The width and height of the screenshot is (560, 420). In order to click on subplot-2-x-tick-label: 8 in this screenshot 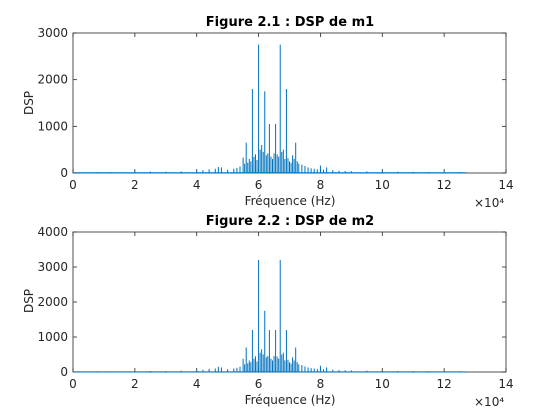, I will do `click(321, 384)`.